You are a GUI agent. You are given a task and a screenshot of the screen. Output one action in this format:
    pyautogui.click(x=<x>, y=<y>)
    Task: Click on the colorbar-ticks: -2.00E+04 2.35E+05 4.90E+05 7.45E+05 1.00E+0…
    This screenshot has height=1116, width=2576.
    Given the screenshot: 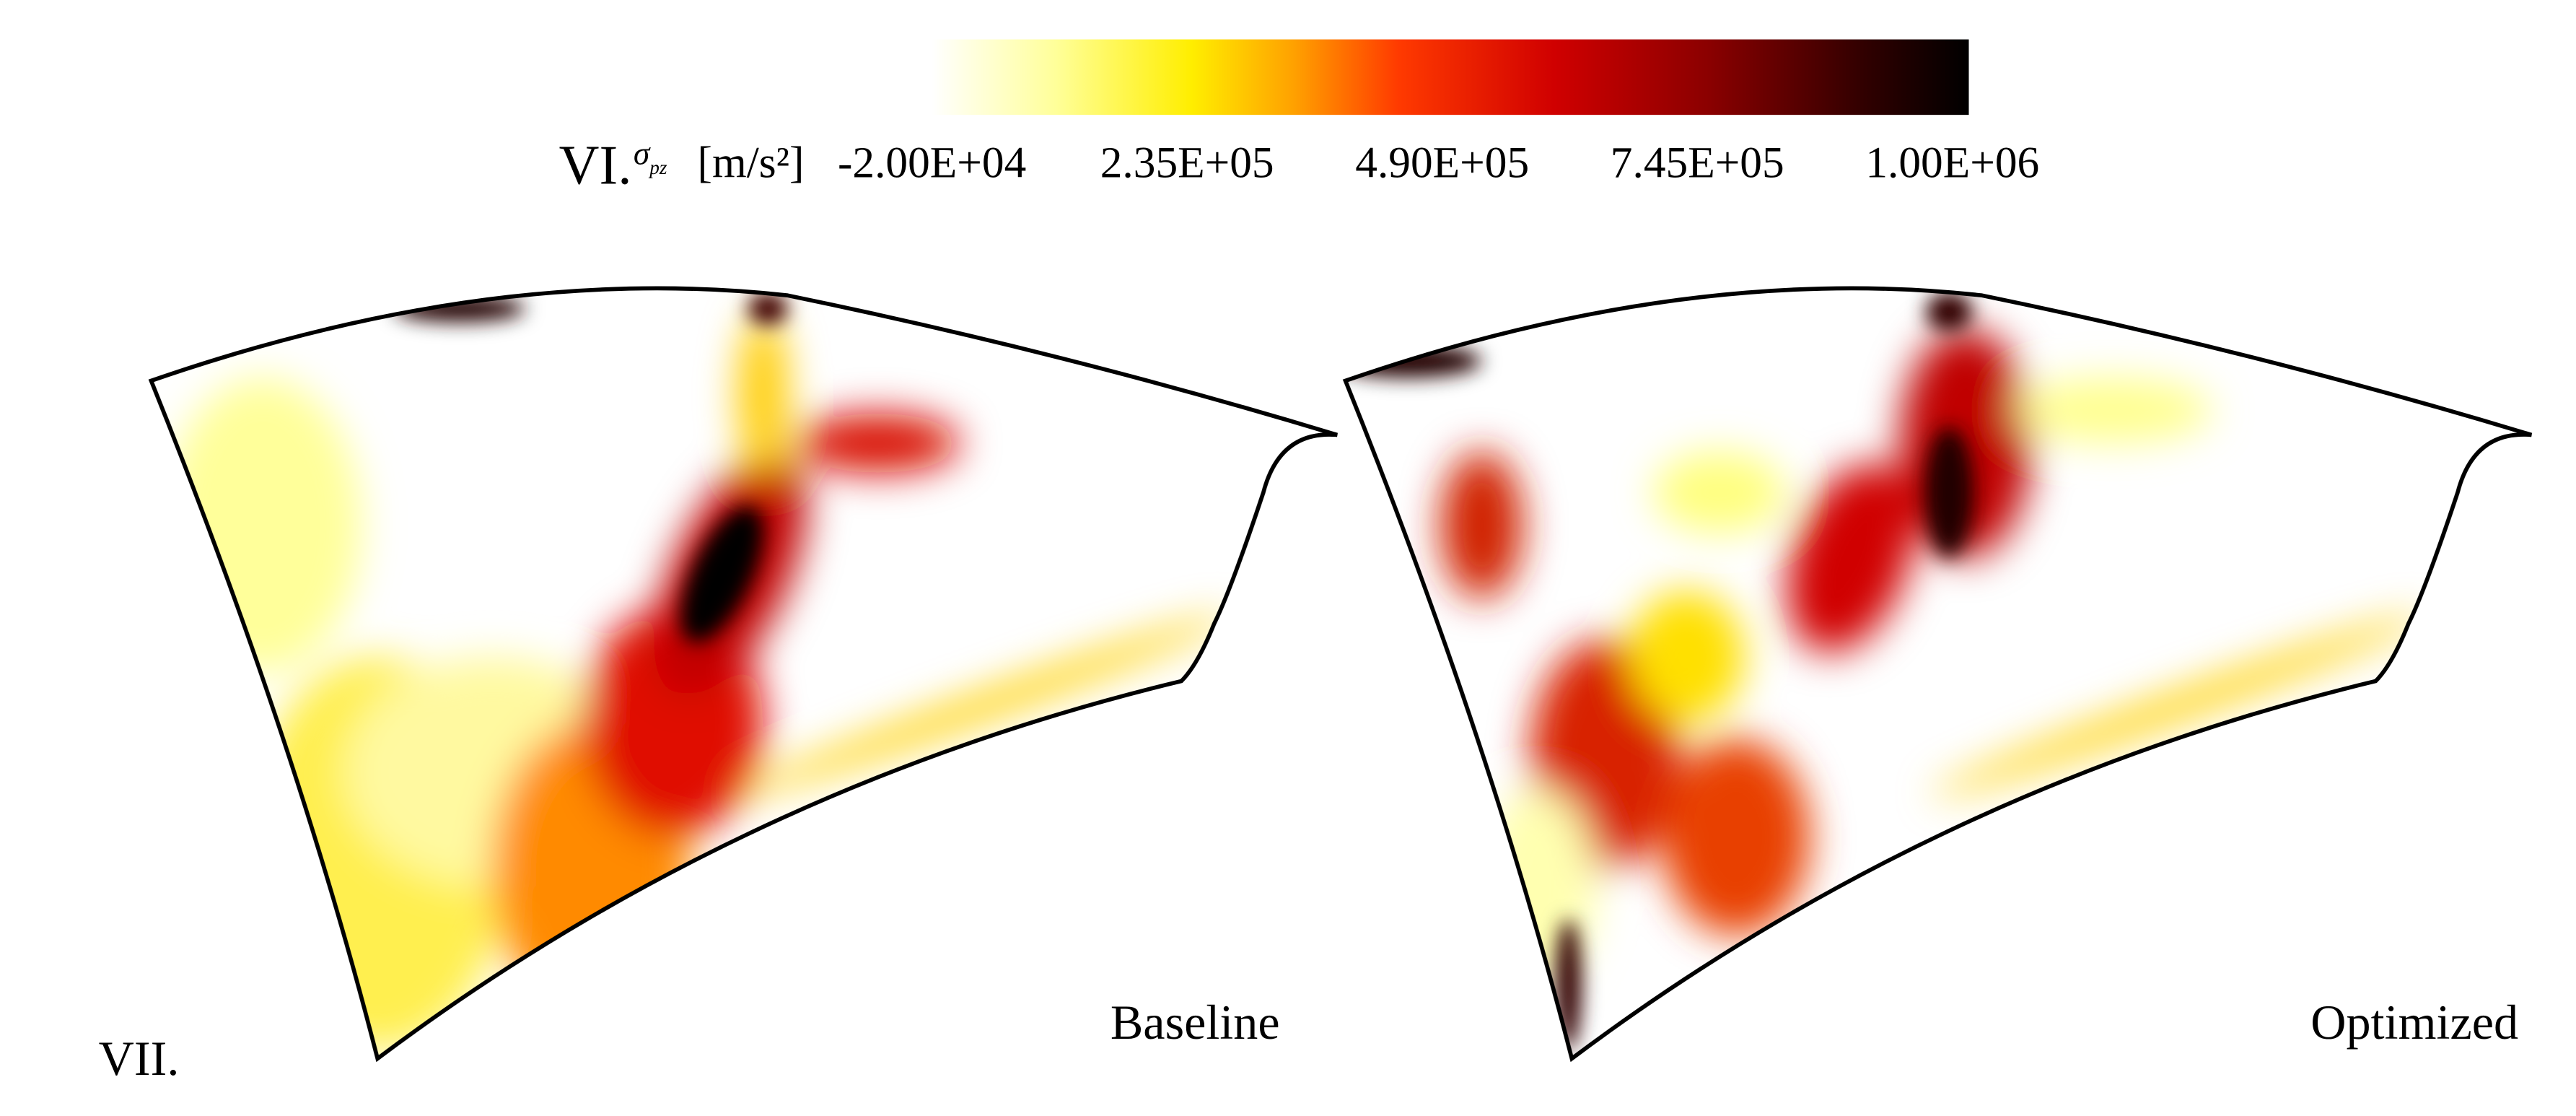 What is the action you would take?
    pyautogui.click(x=1438, y=163)
    